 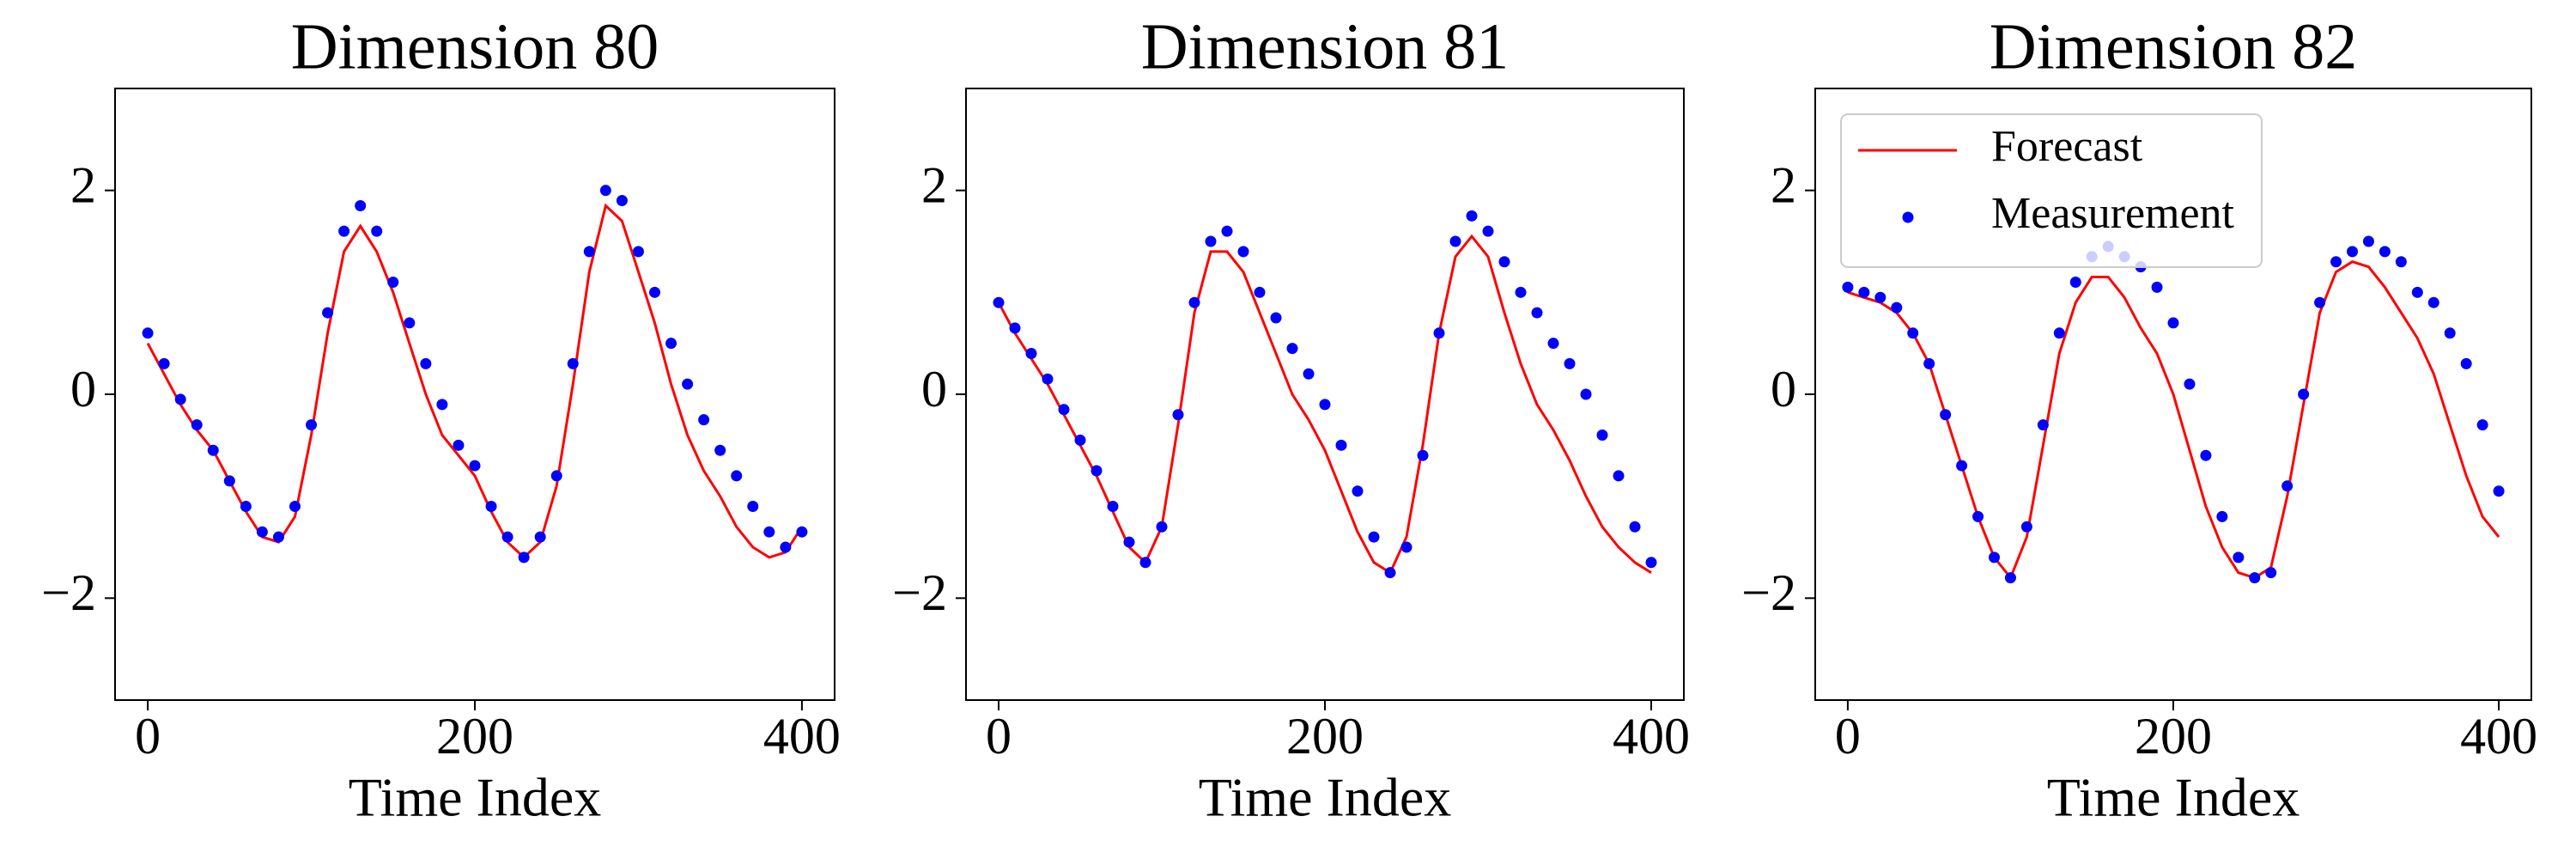 I want to click on legend-label: Forecast, so click(x=2067, y=146).